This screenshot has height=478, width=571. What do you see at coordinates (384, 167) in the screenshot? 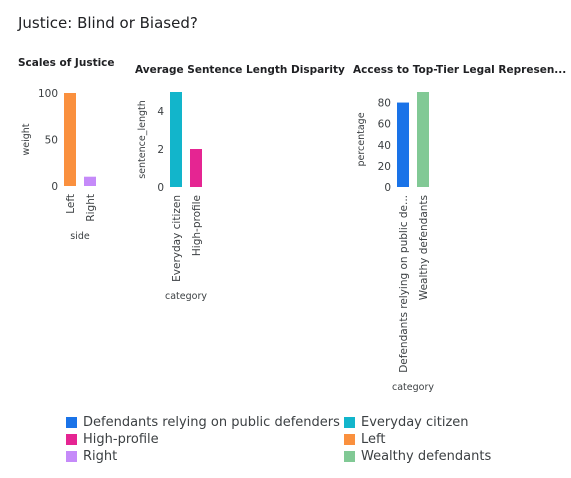
I see `y-tick-label: 20` at bounding box center [384, 167].